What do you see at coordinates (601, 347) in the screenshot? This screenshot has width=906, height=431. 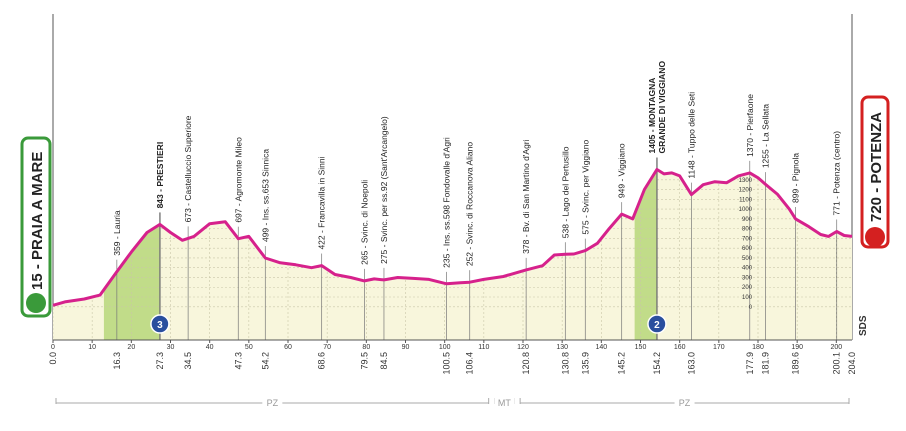 I see `x-tick-label: 140` at bounding box center [601, 347].